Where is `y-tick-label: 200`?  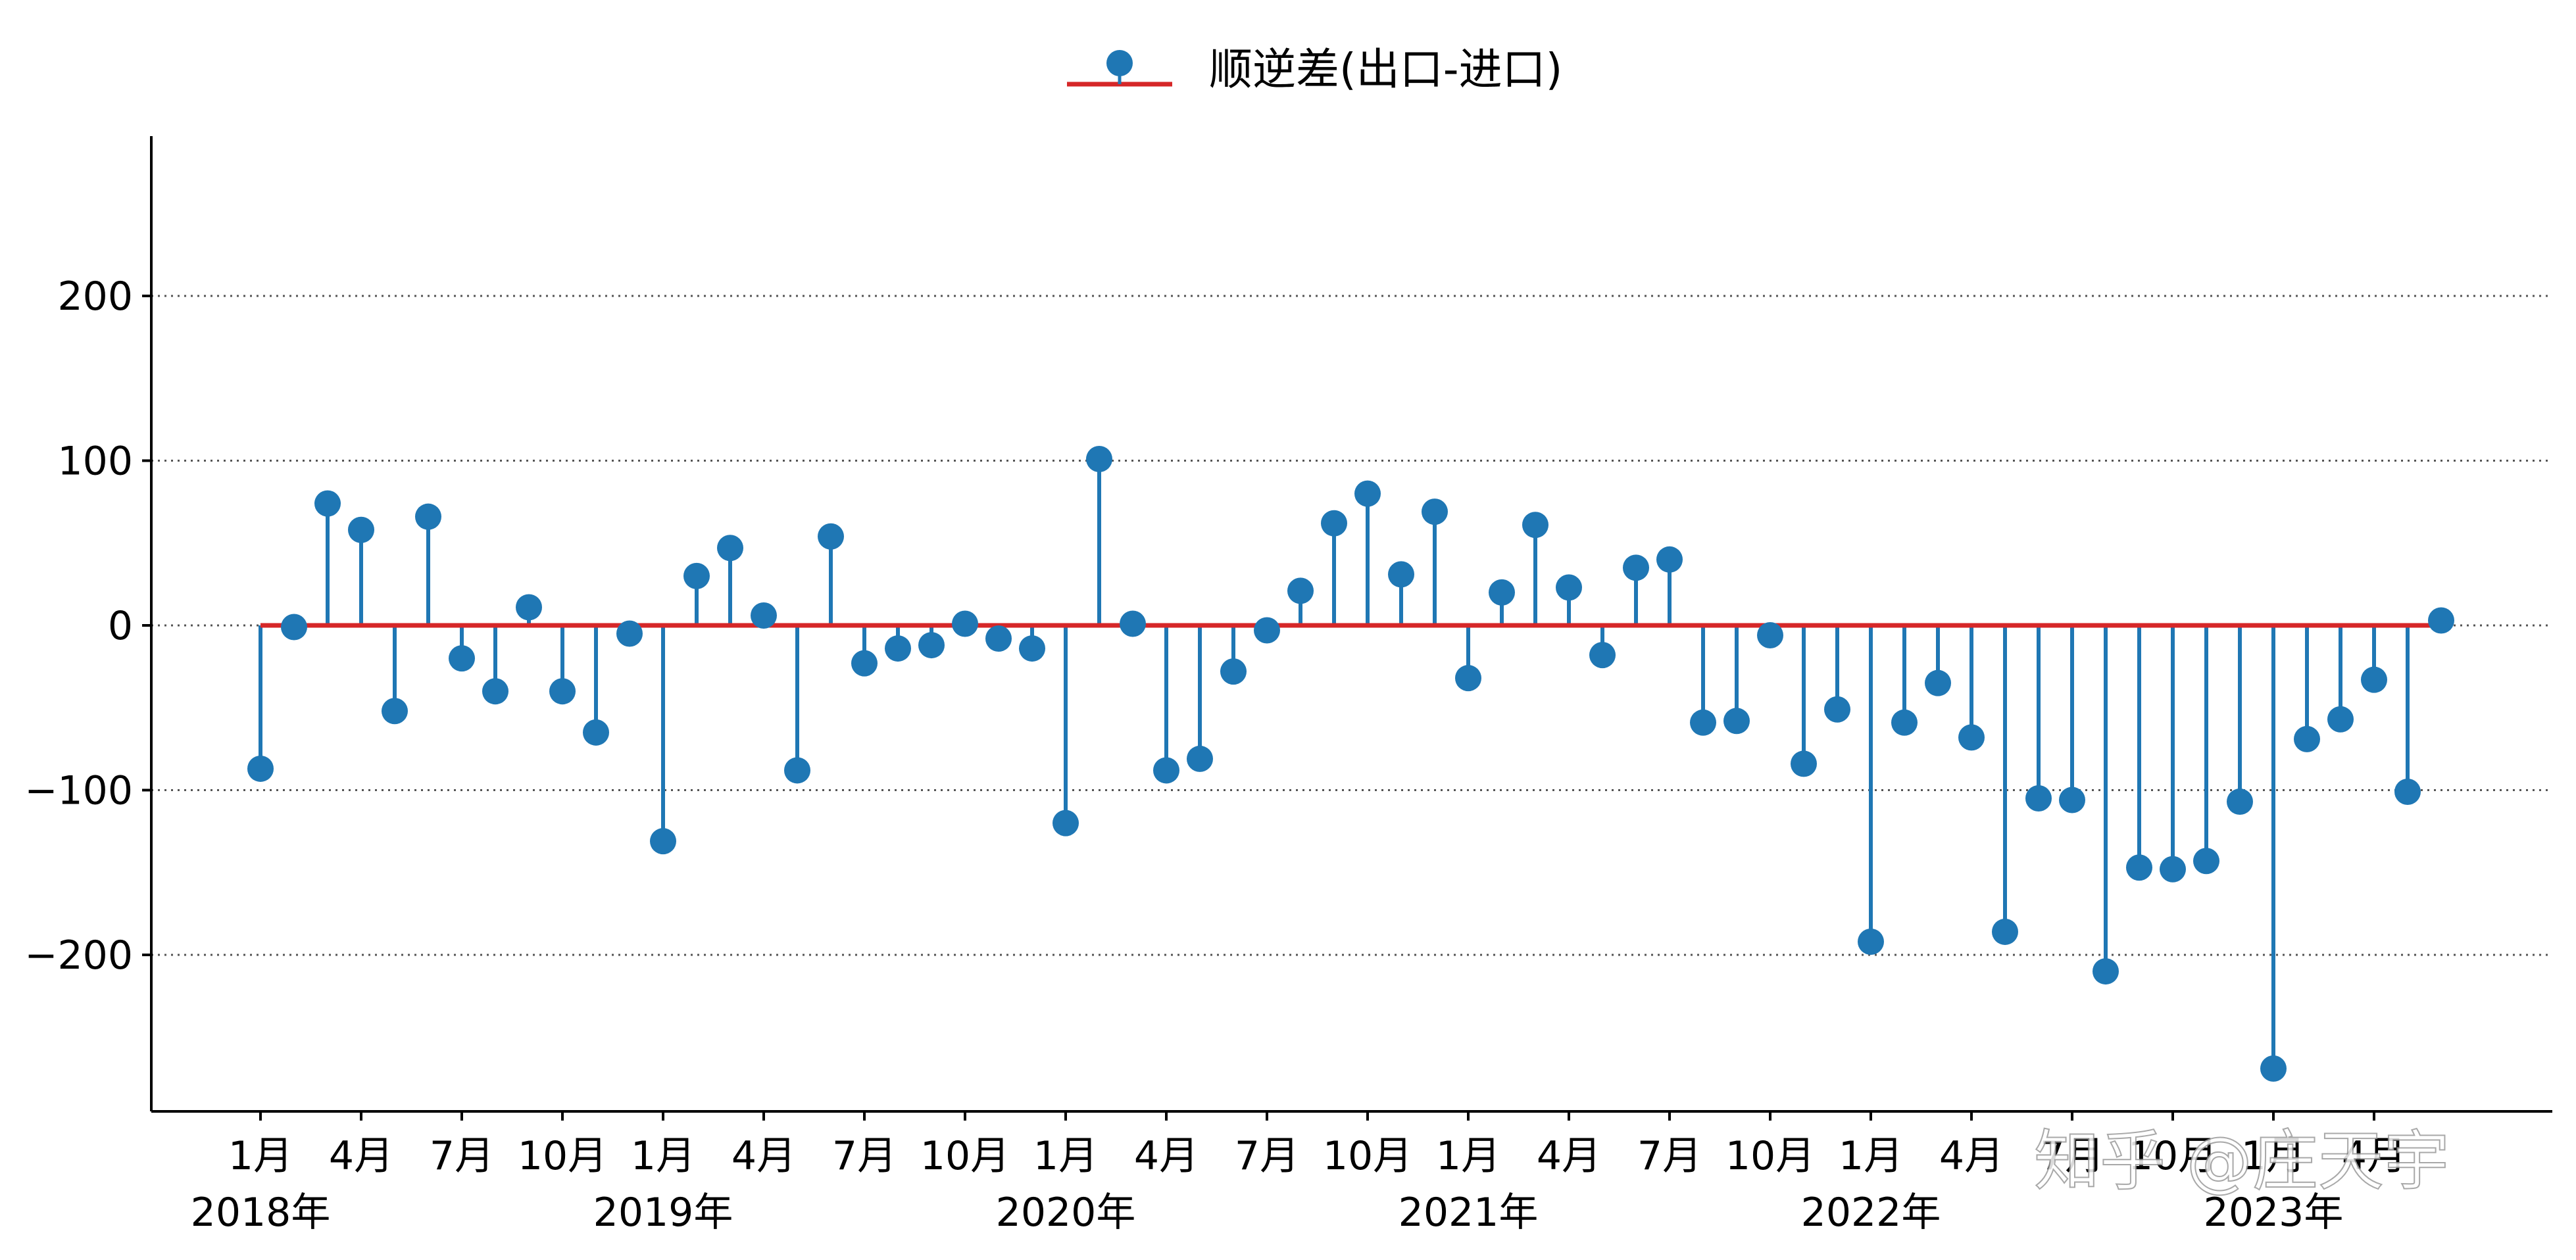 y-tick-label: 200 is located at coordinates (95, 297).